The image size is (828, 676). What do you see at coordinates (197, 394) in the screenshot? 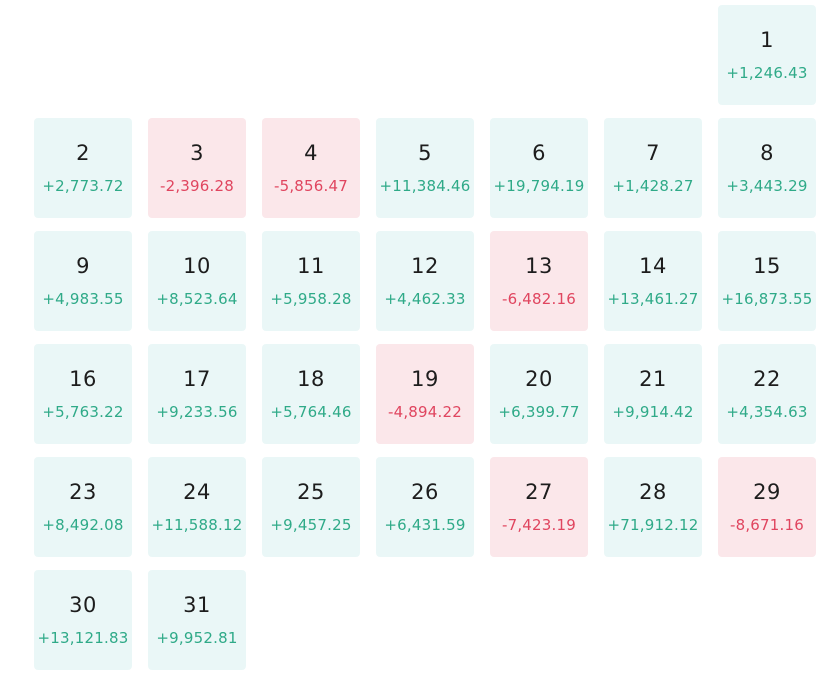
I see `day-cell-17: 17 +9,233.56` at bounding box center [197, 394].